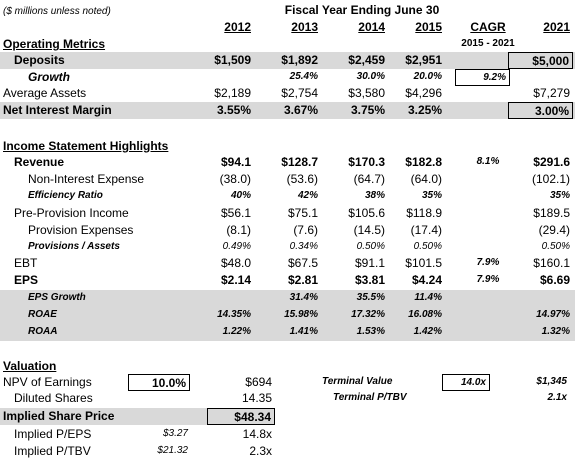  I want to click on column-header: CAGR, so click(488, 27).